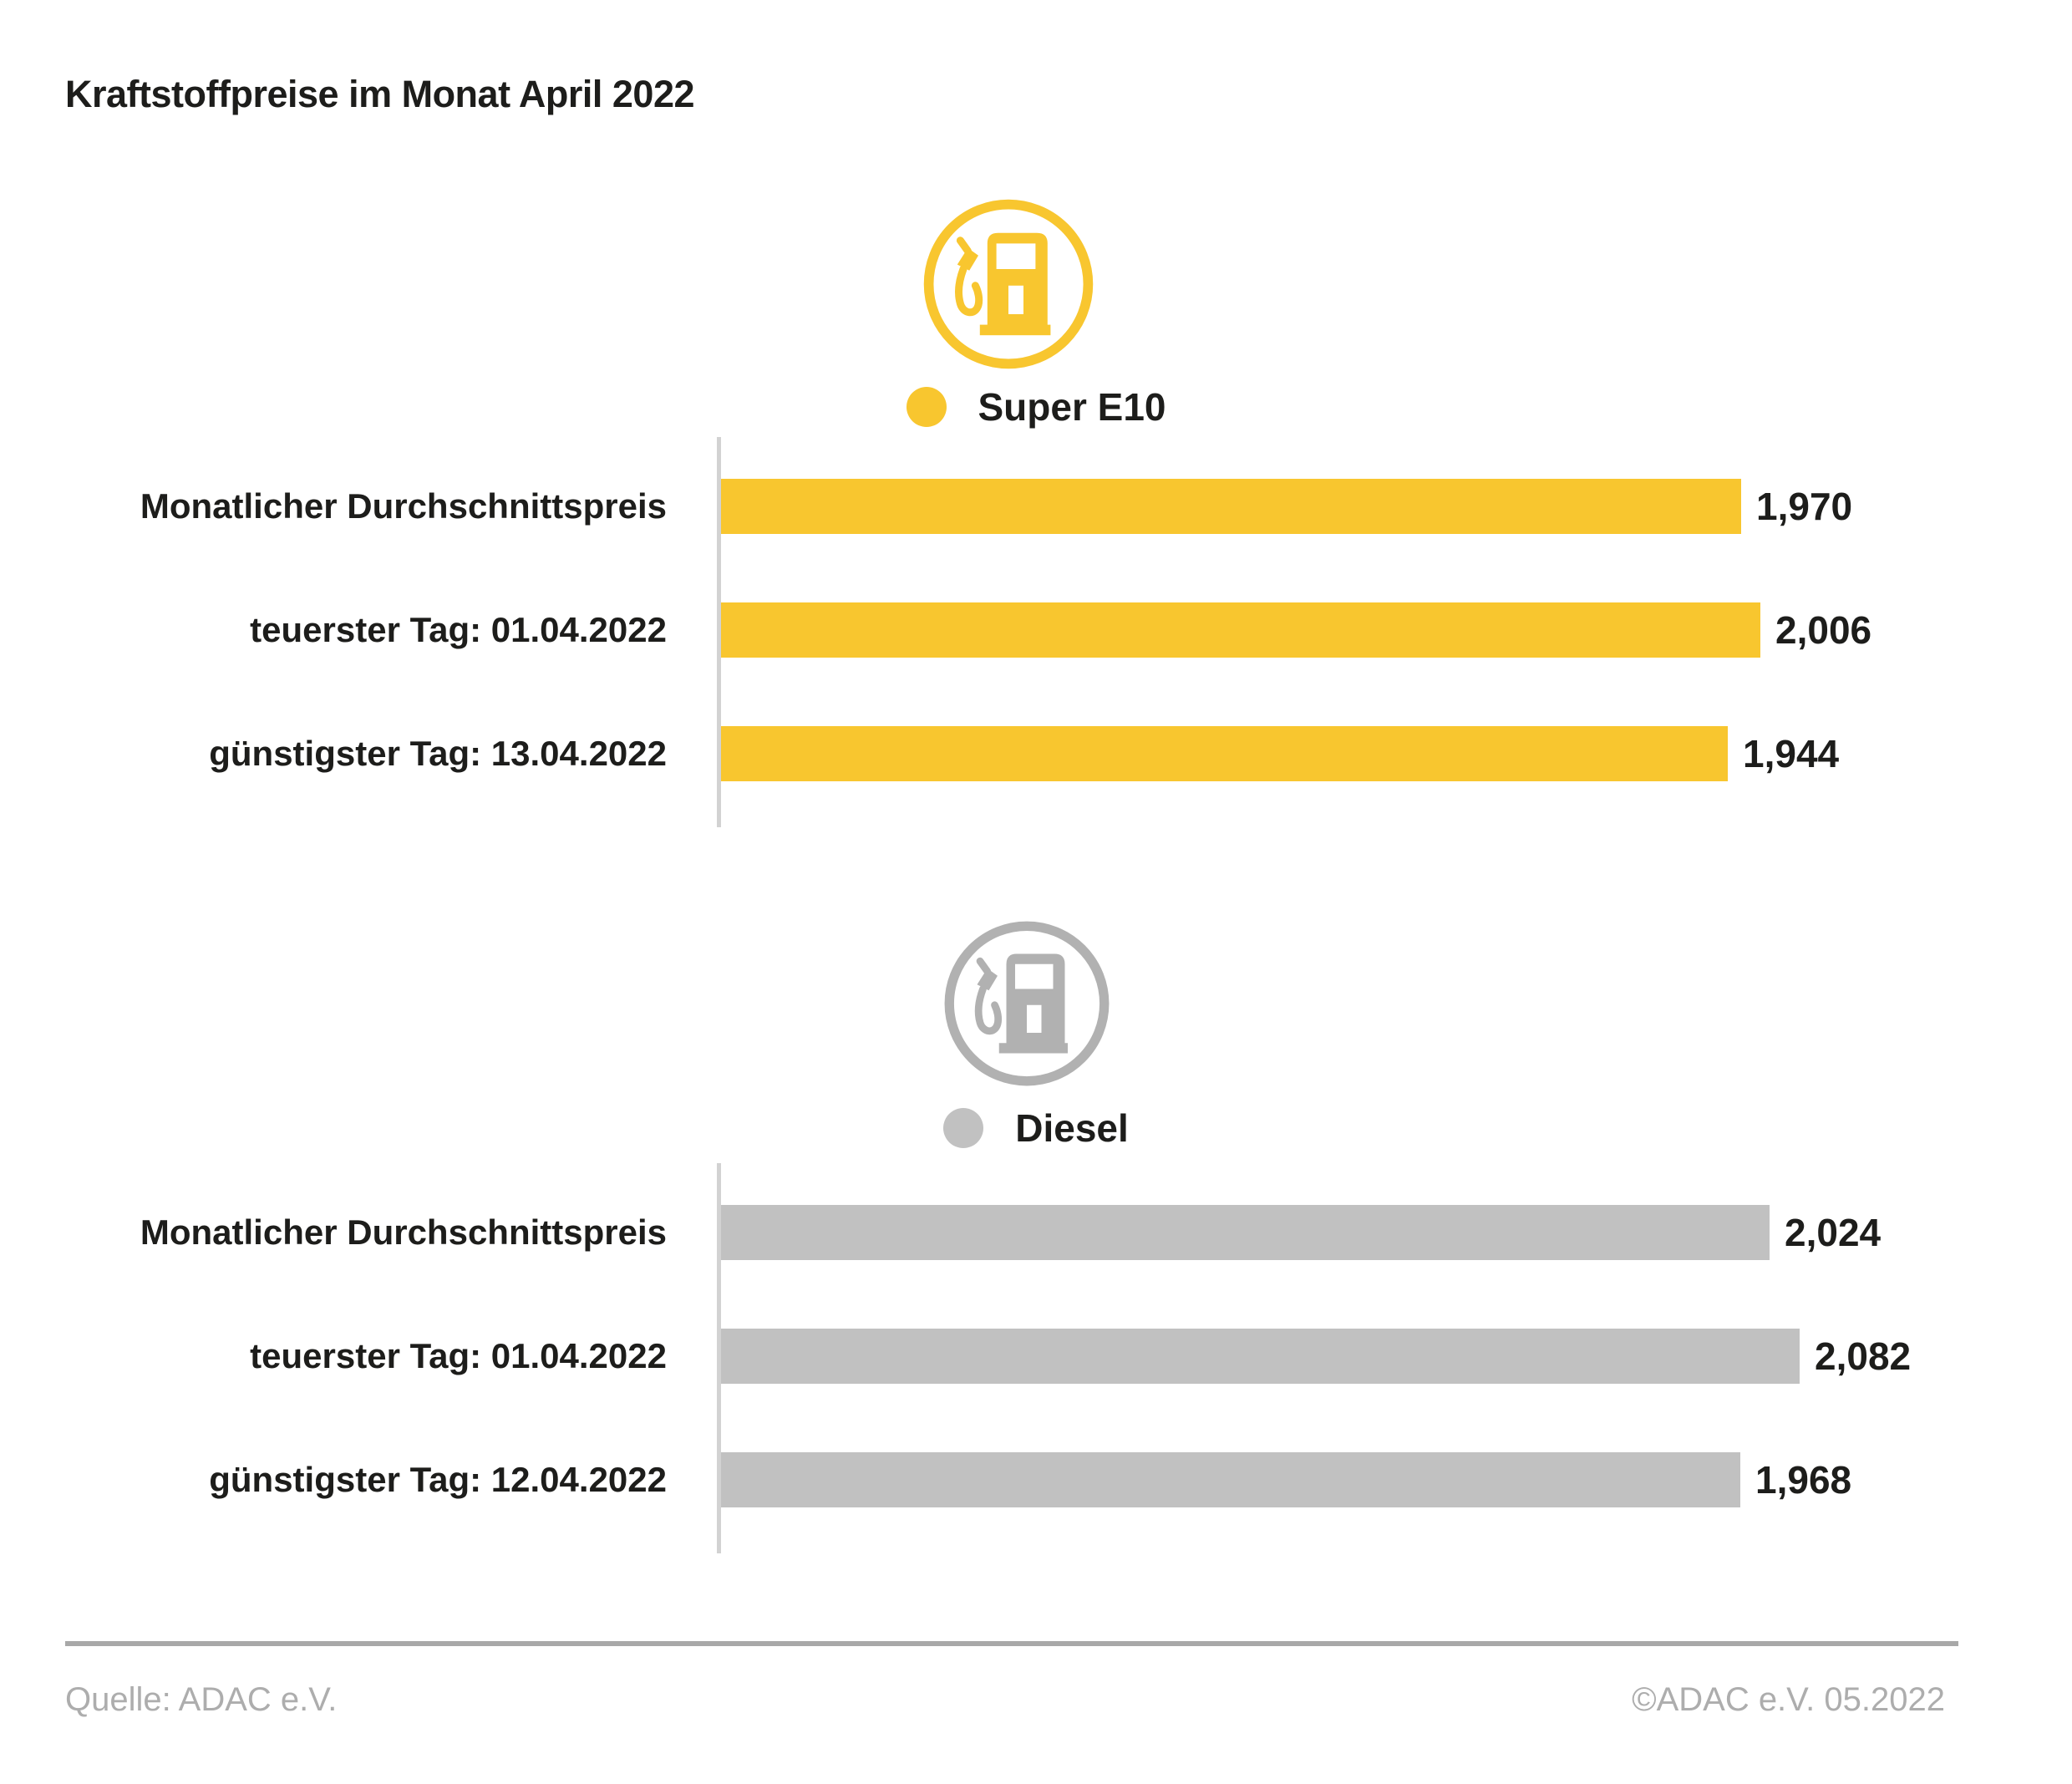  What do you see at coordinates (438, 1479) in the screenshot?
I see `category-label: günstigster Tag: 12.04.2022` at bounding box center [438, 1479].